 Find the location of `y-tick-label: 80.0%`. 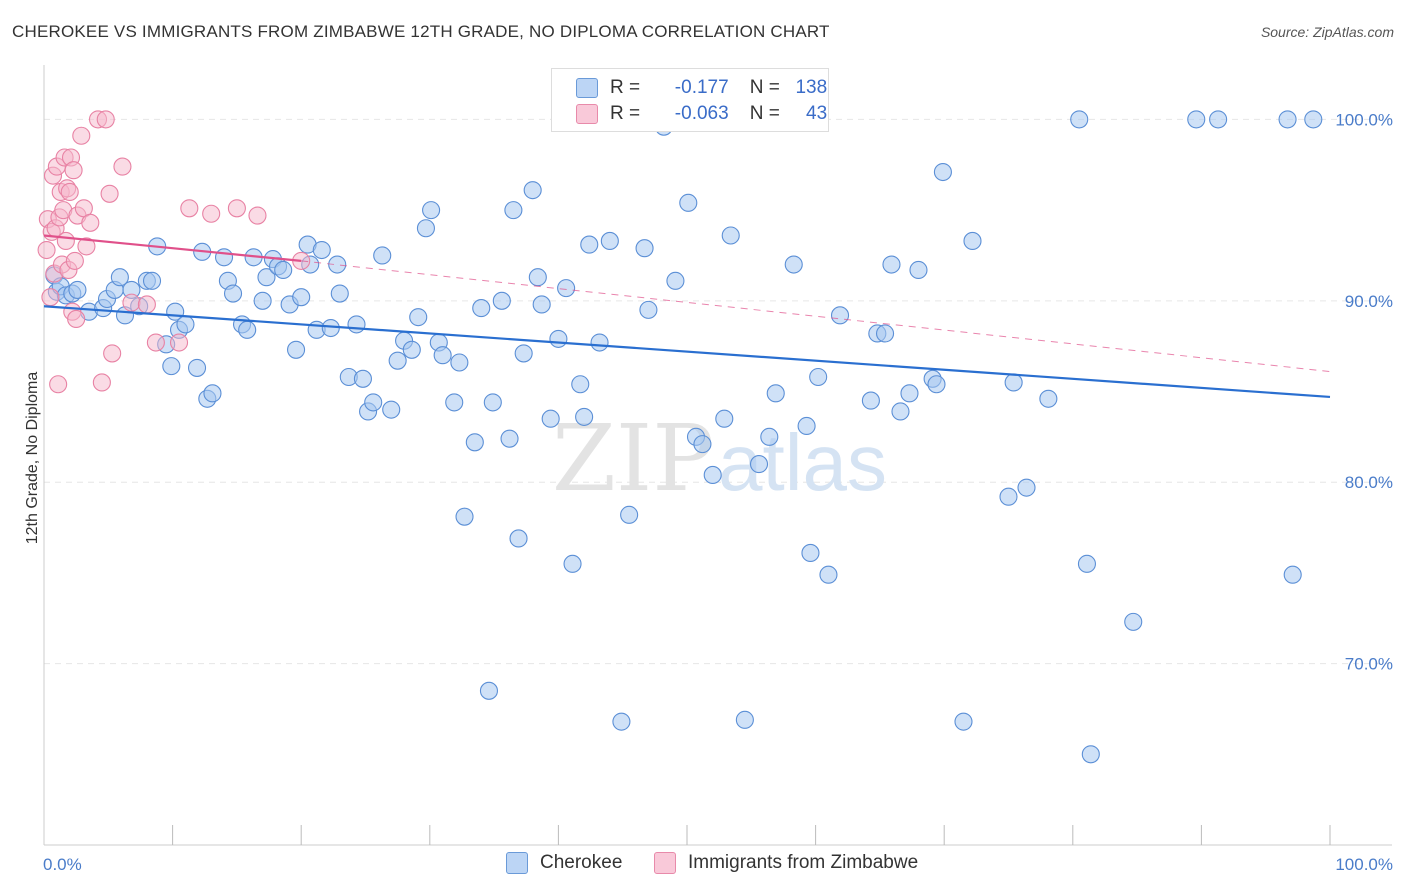

y-tick-label: 80.0% is located at coordinates (1369, 482).